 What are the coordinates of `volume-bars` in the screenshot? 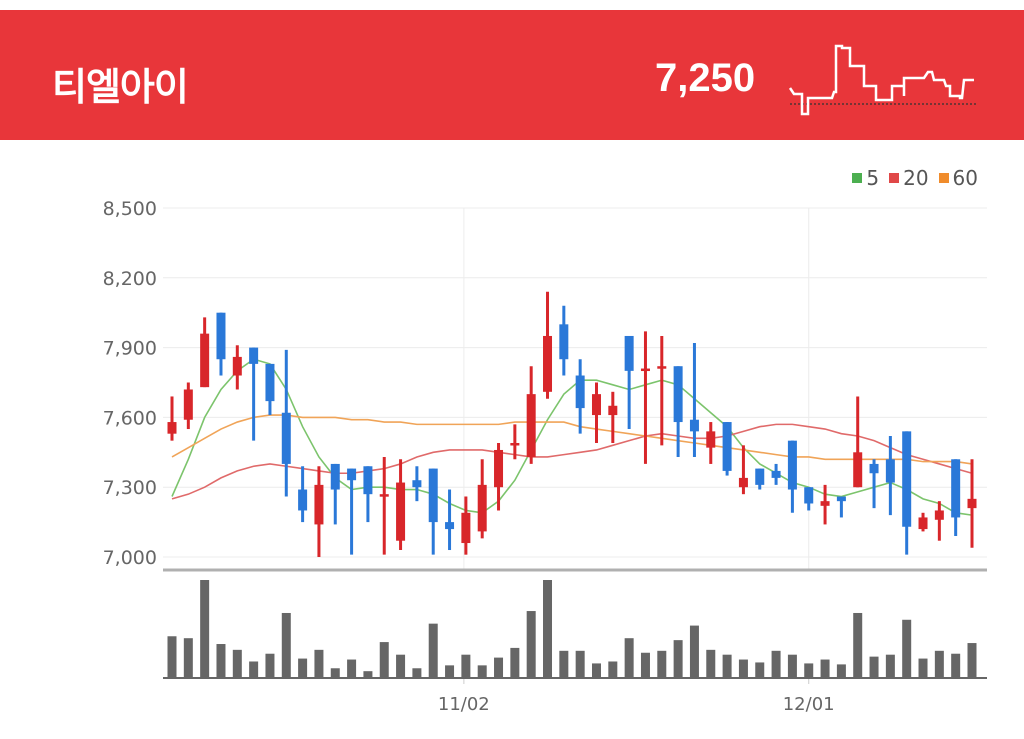 It's located at (575, 629).